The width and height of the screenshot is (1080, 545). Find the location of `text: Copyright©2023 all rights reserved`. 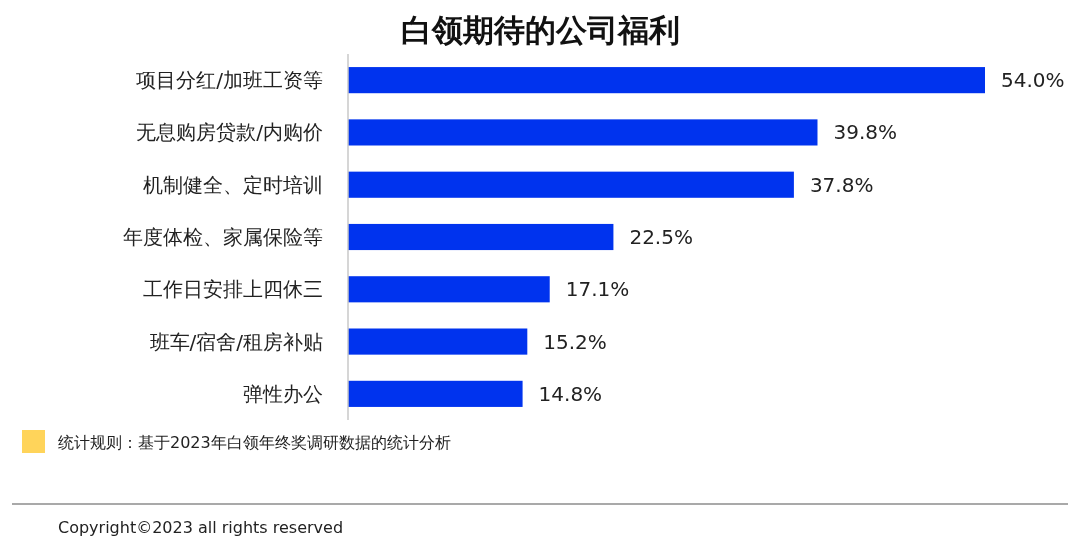

text: Copyright©2023 all rights reserved is located at coordinates (201, 527).